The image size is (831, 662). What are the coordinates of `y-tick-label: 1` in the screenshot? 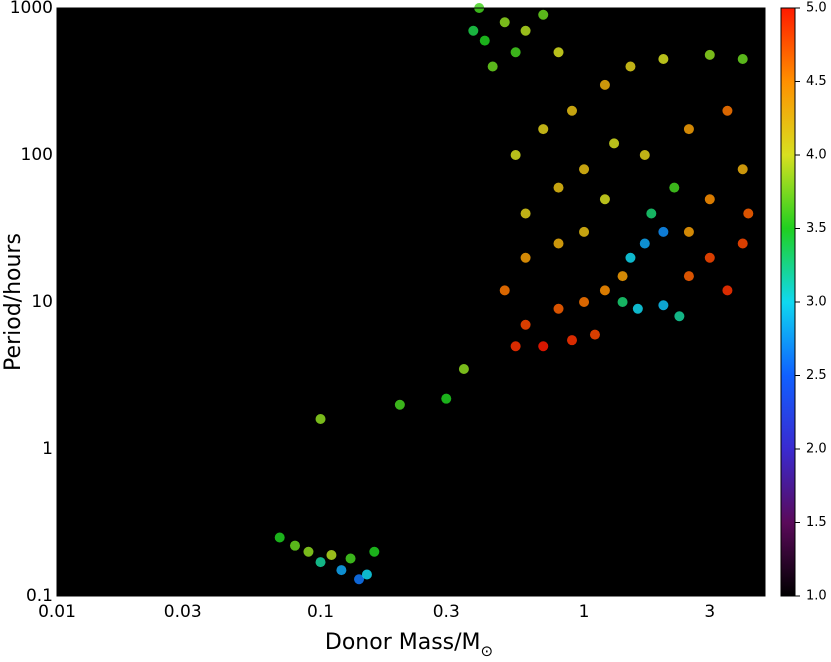 It's located at (47, 449).